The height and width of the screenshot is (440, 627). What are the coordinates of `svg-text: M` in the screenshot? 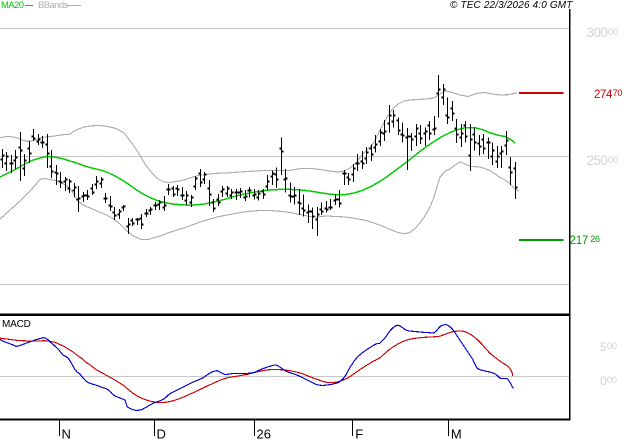 It's located at (456, 433).